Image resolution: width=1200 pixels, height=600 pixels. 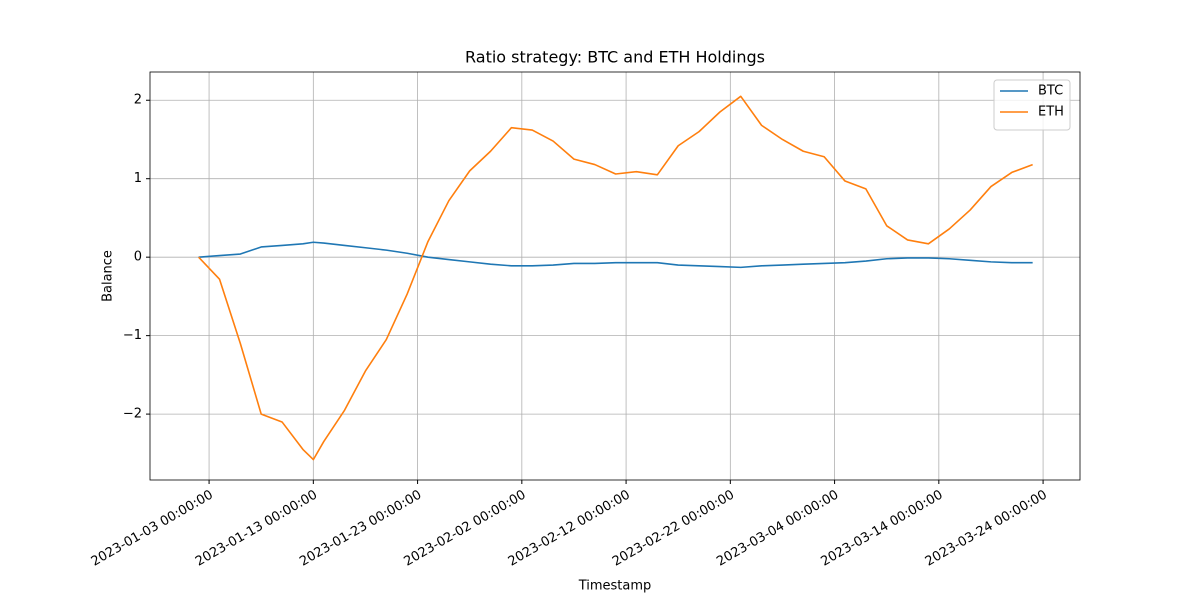 What do you see at coordinates (1051, 112) in the screenshot?
I see `legend-label: ETH` at bounding box center [1051, 112].